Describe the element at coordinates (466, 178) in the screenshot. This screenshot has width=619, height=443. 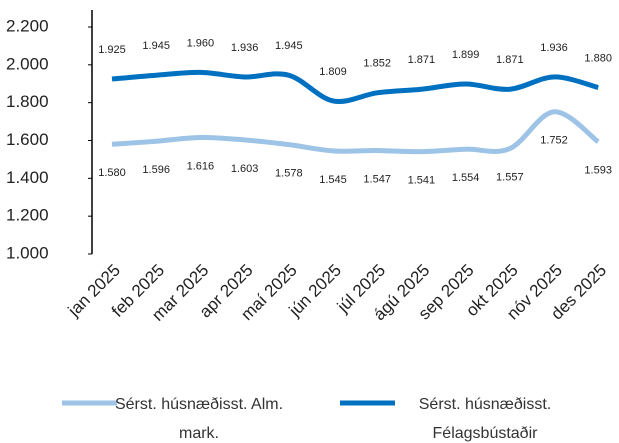
I see `data-label: 1.554` at that location.